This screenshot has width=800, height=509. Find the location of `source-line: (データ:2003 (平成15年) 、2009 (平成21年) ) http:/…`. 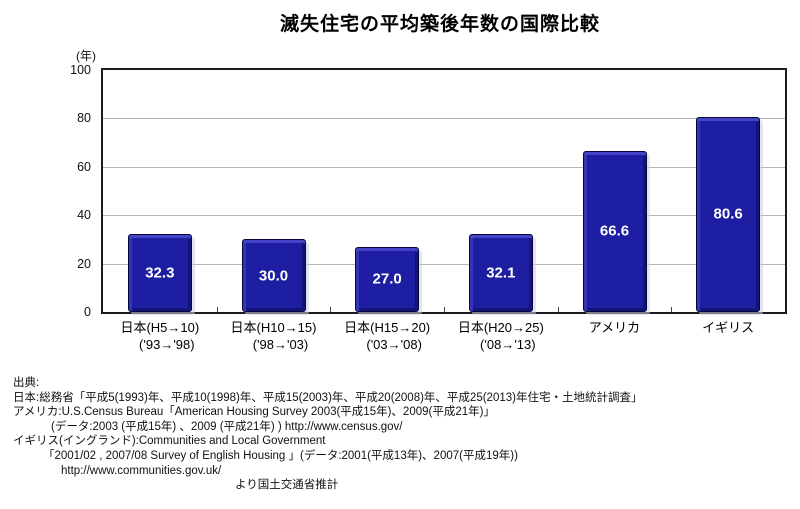

source-line: (データ:2003 (平成15年) 、2009 (平成21年) ) http:/… is located at coordinates (227, 426).